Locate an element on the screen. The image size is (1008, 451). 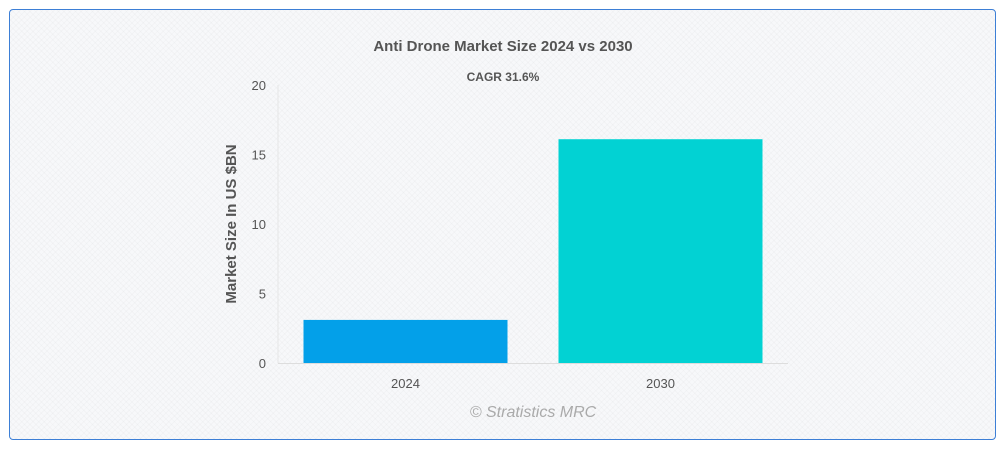
credit-text: © Stratistics MRC is located at coordinates (533, 412).